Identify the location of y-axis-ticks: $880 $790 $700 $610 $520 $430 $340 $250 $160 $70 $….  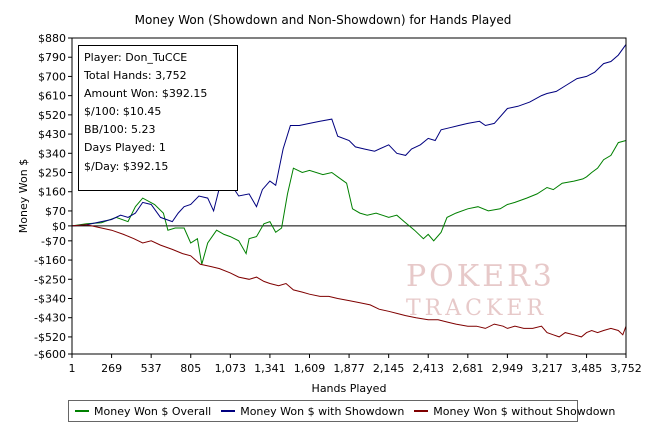
(53, 196).